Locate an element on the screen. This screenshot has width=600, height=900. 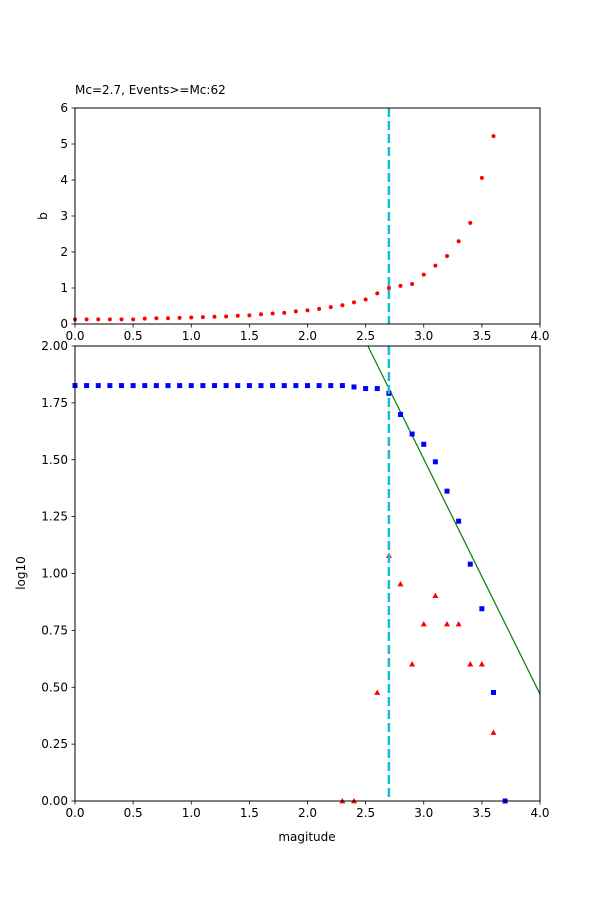
bottom-y-axis-label: log10 is located at coordinates (21, 573).